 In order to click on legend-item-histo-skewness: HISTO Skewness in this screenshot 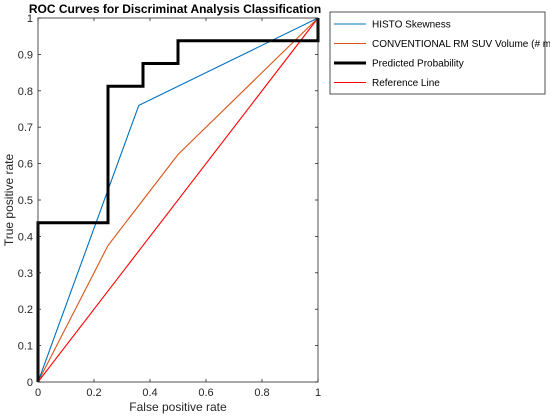, I will do `click(392, 25)`.